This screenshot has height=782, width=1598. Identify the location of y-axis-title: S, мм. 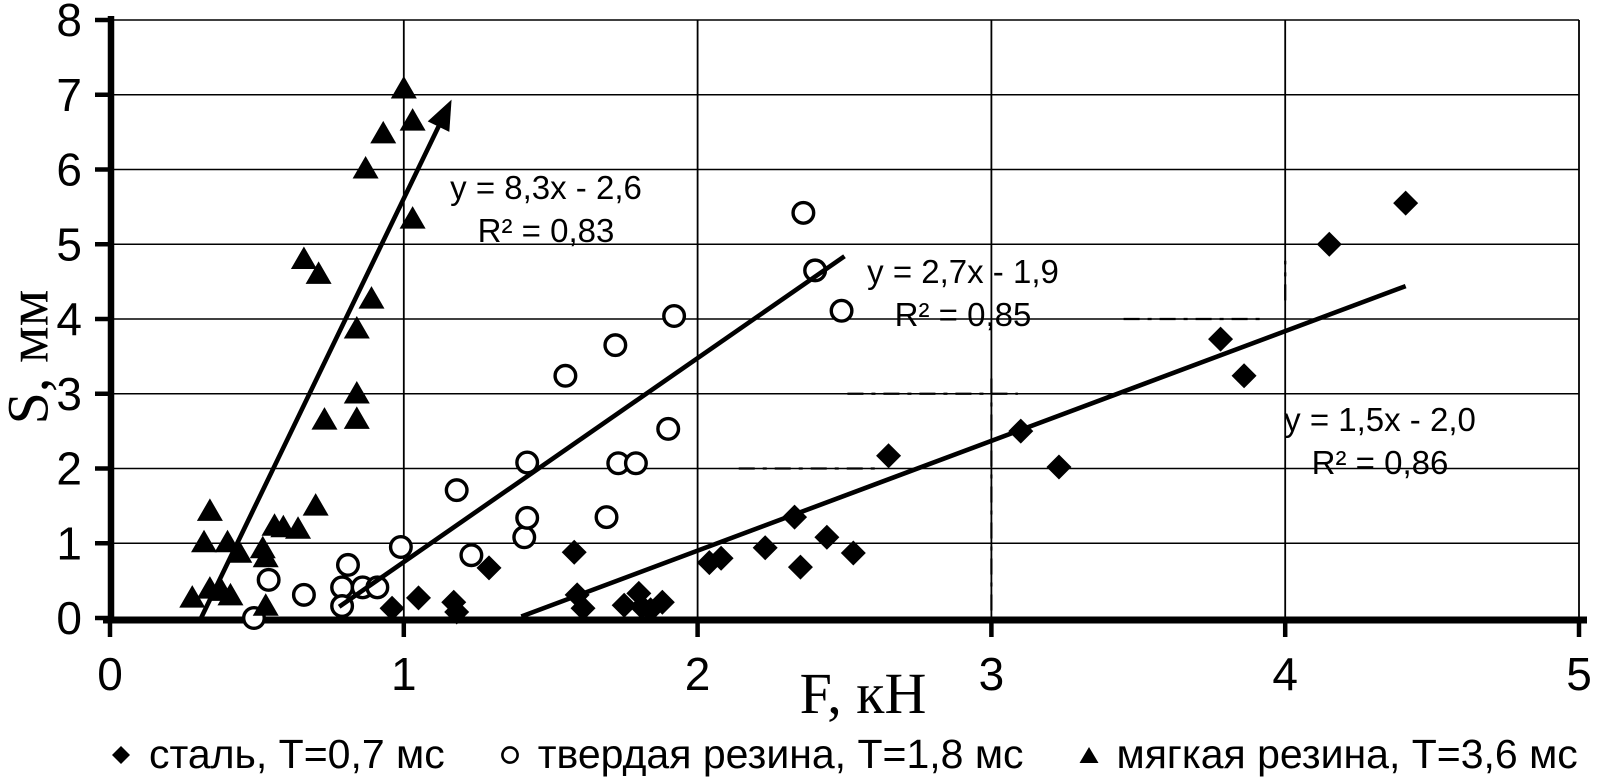
(30, 357).